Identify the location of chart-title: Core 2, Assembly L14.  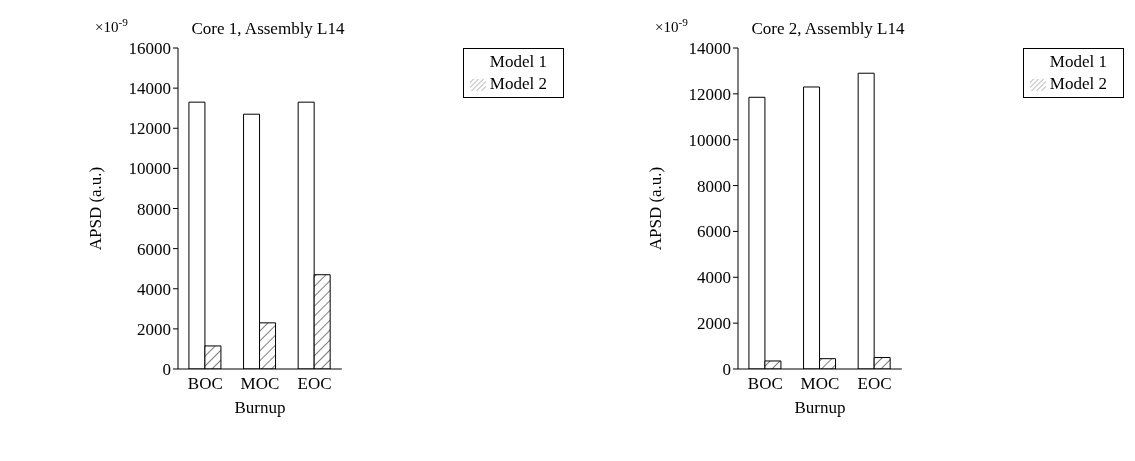
(828, 28).